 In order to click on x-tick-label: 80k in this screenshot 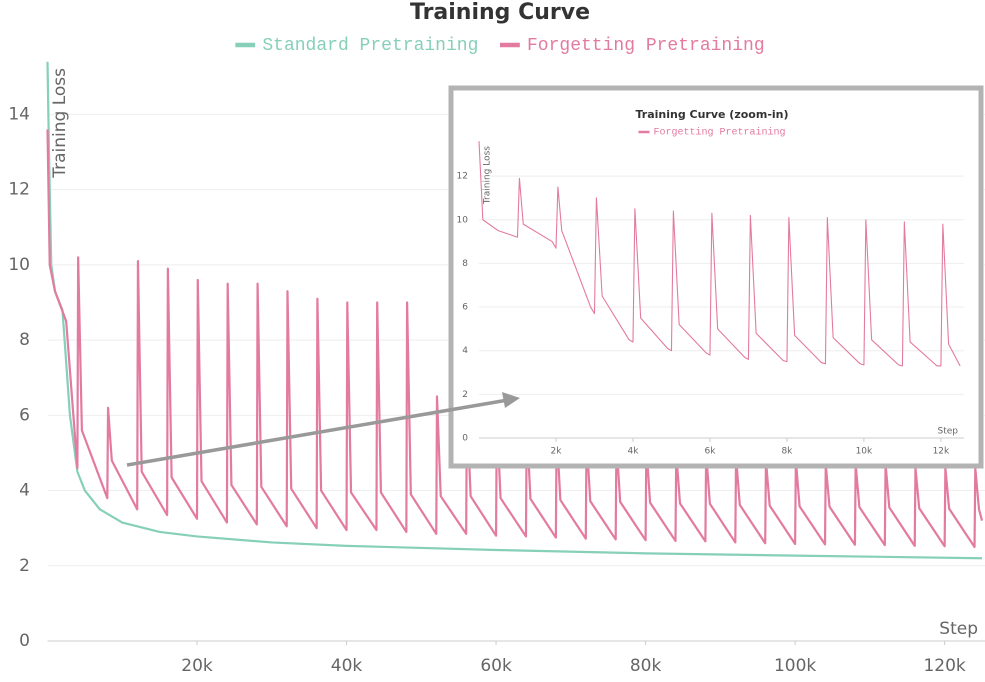, I will do `click(646, 666)`.